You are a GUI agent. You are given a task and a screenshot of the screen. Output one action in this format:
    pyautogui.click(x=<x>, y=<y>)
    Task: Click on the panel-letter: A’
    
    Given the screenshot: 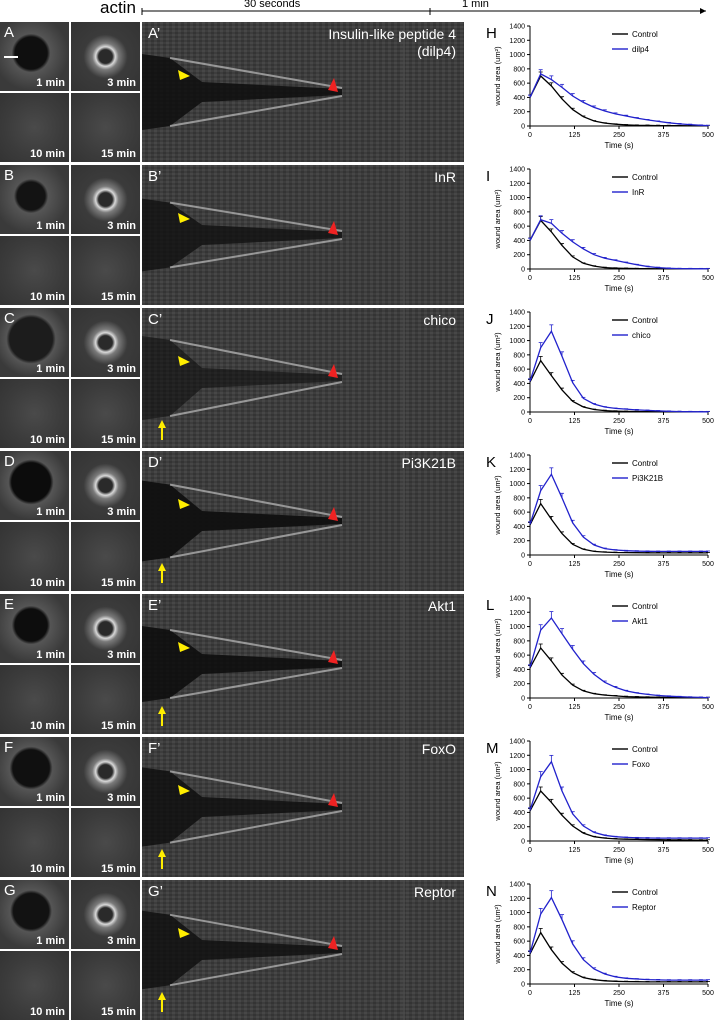 What is the action you would take?
    pyautogui.click(x=154, y=33)
    